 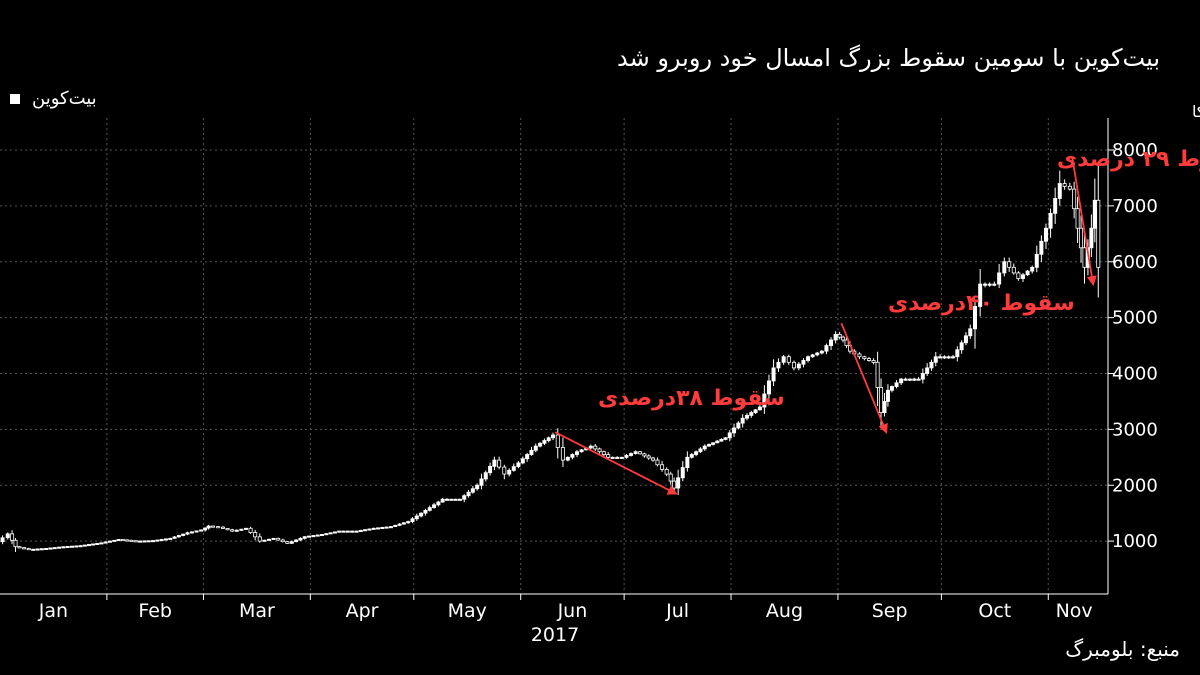 What do you see at coordinates (1074, 611) in the screenshot?
I see `x-tick-label: Nov` at bounding box center [1074, 611].